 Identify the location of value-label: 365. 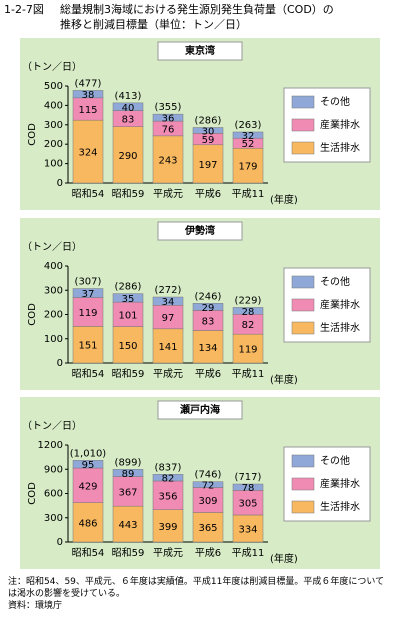
(207, 528).